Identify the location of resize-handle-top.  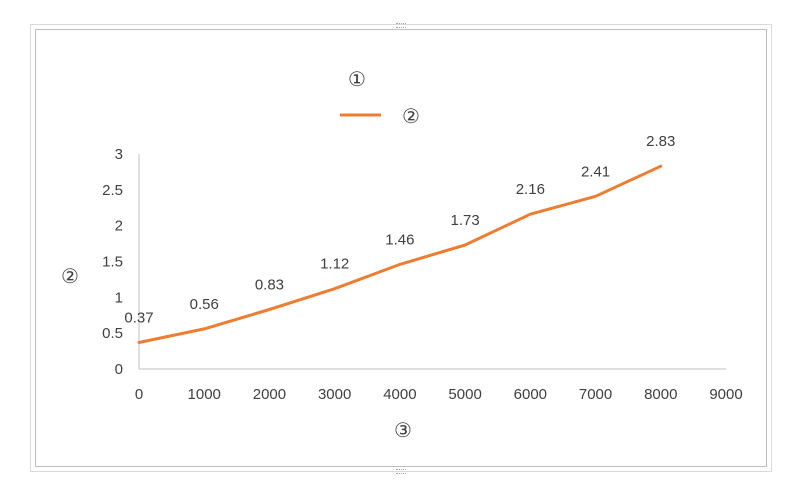
(401, 25).